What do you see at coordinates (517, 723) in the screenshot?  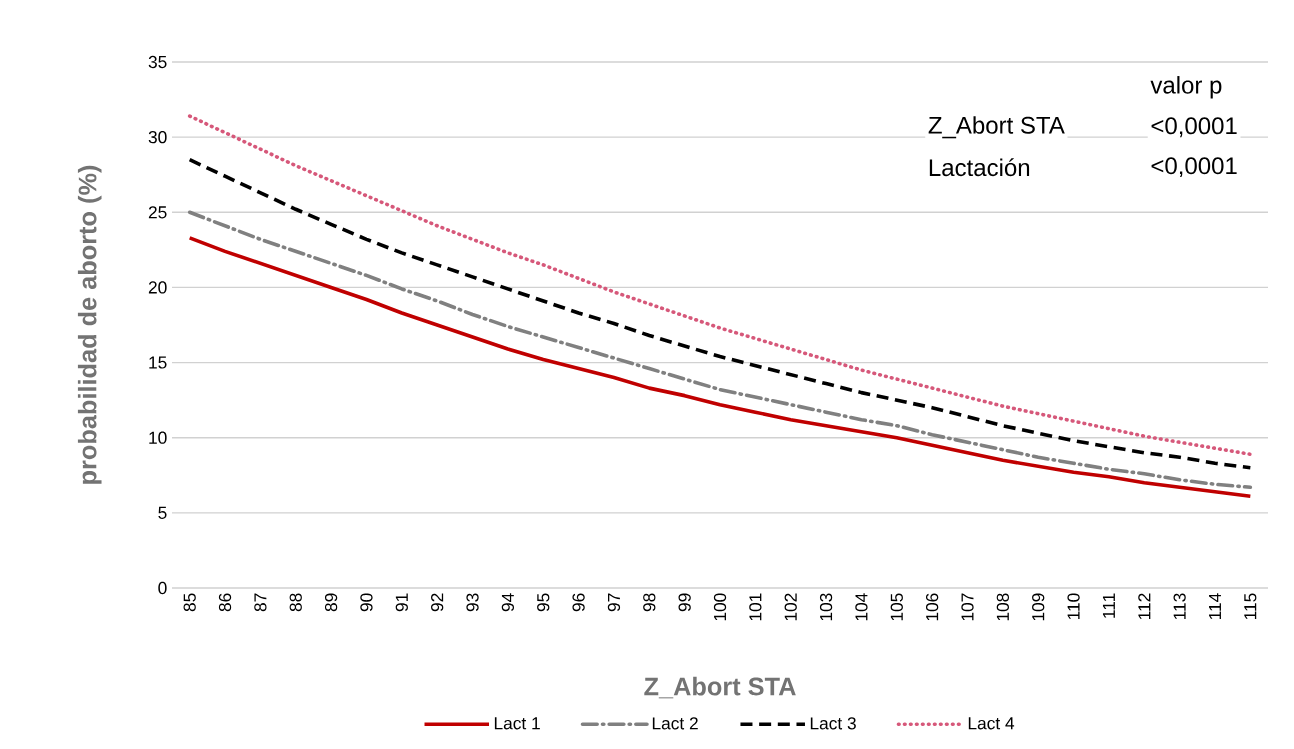 I see `legend-label: Lact 1` at bounding box center [517, 723].